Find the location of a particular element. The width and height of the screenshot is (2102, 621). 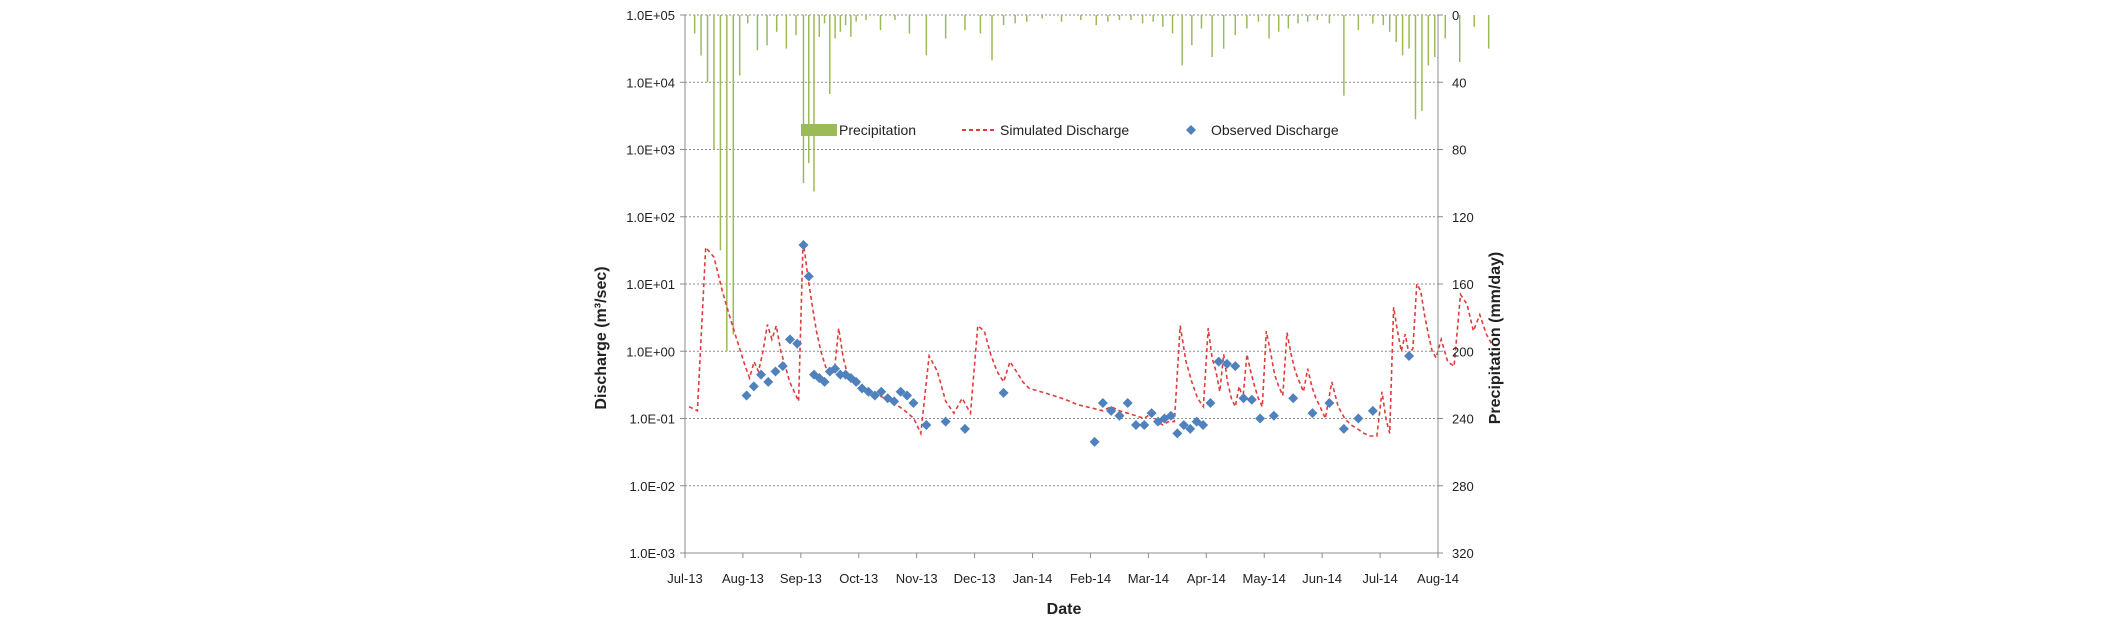

legend-simulated-label: Simulated Discharge is located at coordinates (1064, 130).